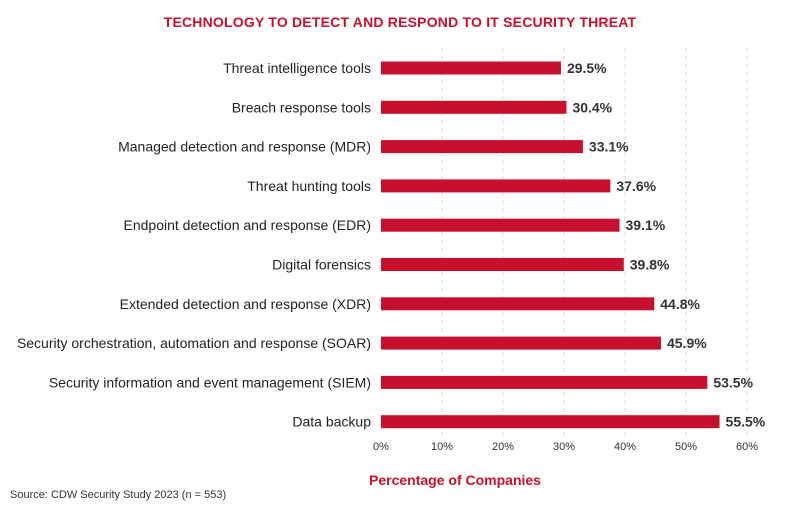  What do you see at coordinates (245, 304) in the screenshot?
I see `category-label: Extended detection and response (XDR)` at bounding box center [245, 304].